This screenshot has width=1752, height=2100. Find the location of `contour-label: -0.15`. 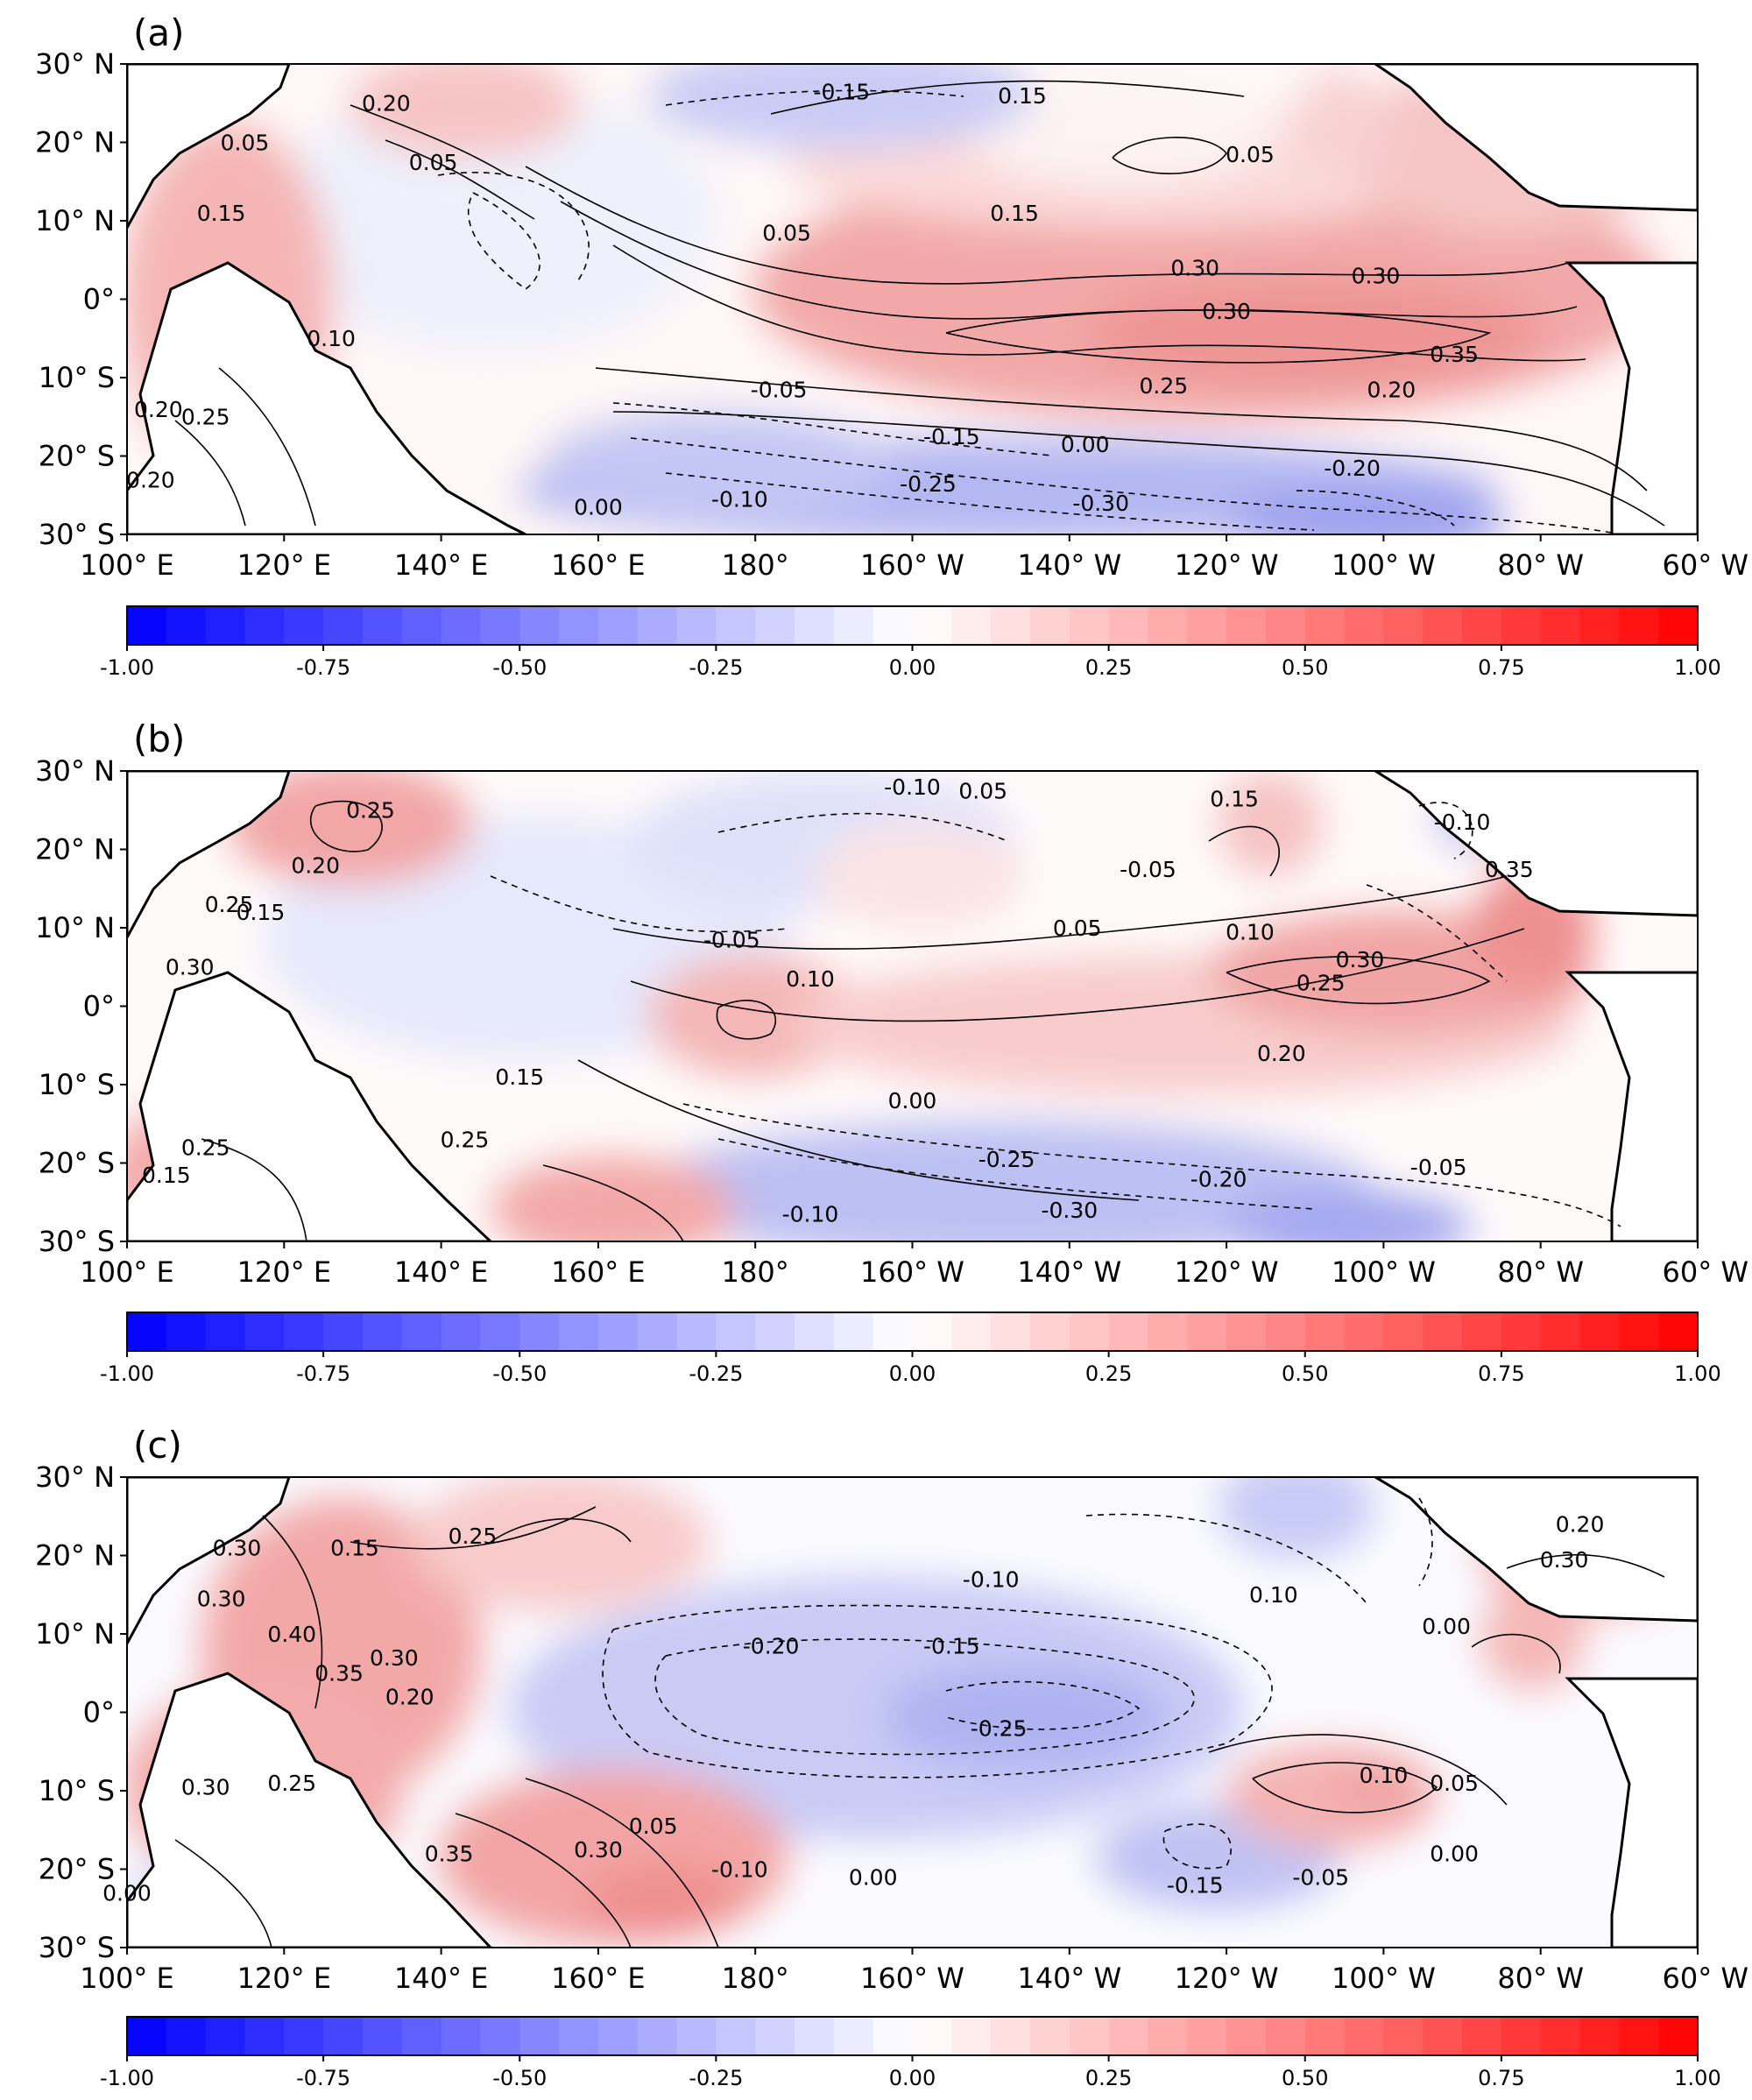

contour-label: -0.15 is located at coordinates (951, 1645).